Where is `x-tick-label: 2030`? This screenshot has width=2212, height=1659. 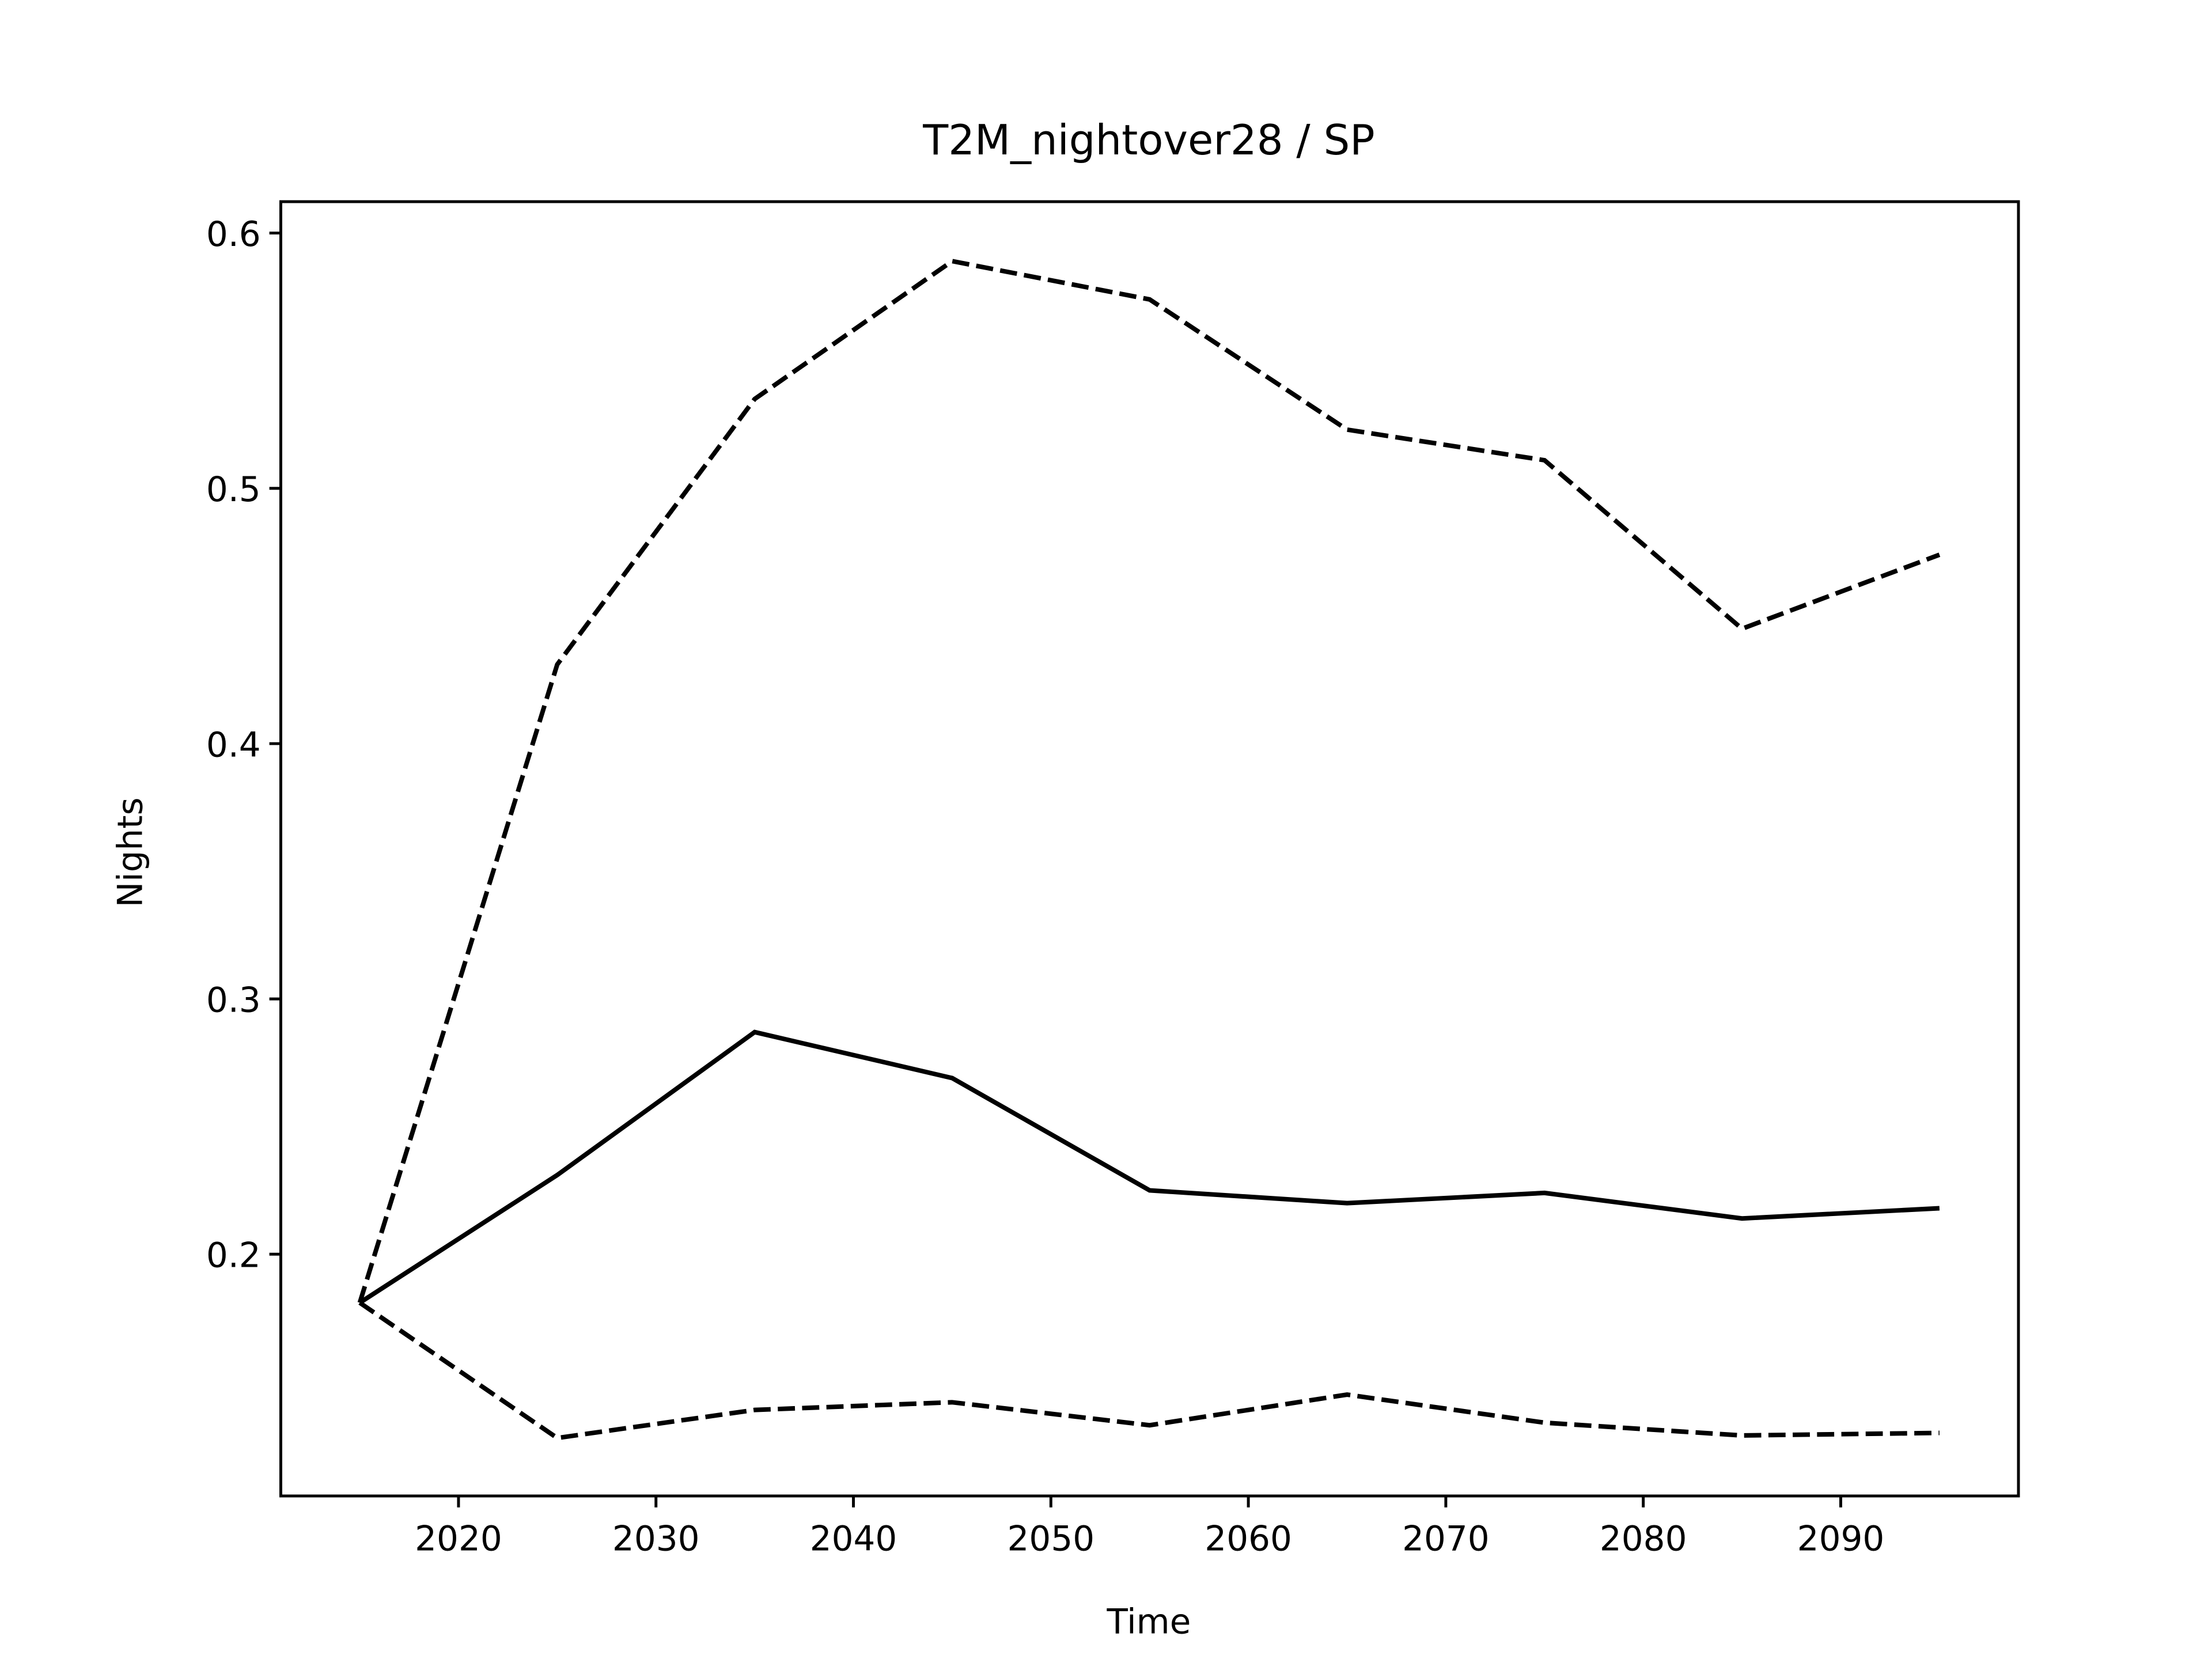 x-tick-label: 2030 is located at coordinates (656, 1539).